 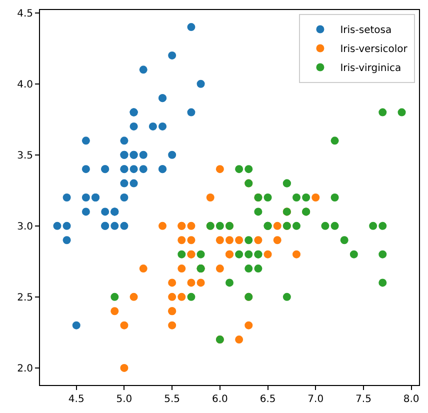 I want to click on legend-label: Iris-virginica, so click(x=371, y=68).